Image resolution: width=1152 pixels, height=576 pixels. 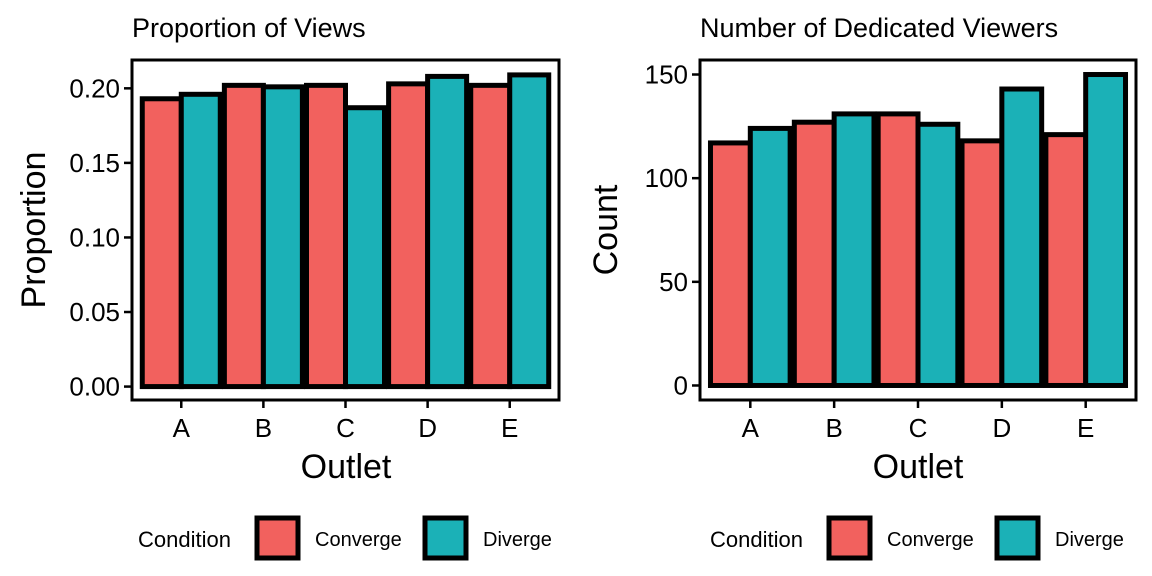 What do you see at coordinates (879, 28) in the screenshot?
I see `chart-title: Number of Dedicated Viewers` at bounding box center [879, 28].